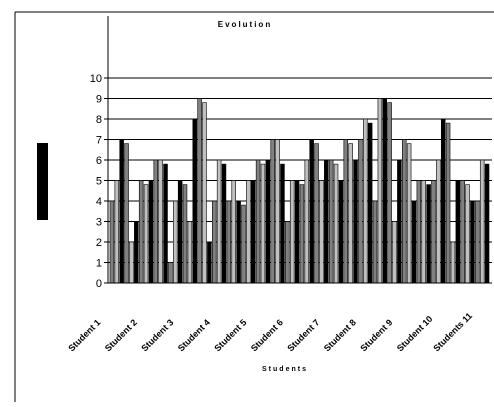 The image size is (494, 407). What do you see at coordinates (99, 284) in the screenshot?
I see `y-tick-label: 0` at bounding box center [99, 284].